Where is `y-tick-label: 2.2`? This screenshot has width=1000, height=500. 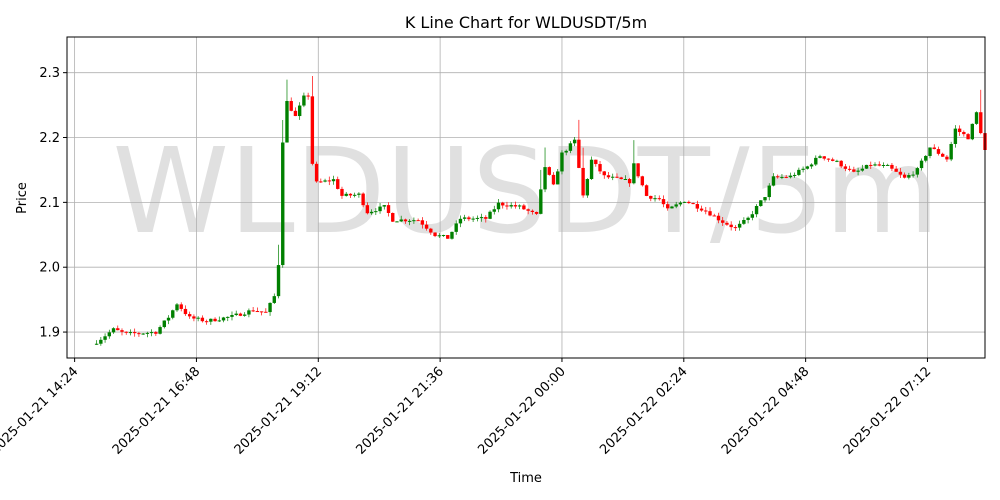
y-tick-label: 2.2 is located at coordinates (49, 138).